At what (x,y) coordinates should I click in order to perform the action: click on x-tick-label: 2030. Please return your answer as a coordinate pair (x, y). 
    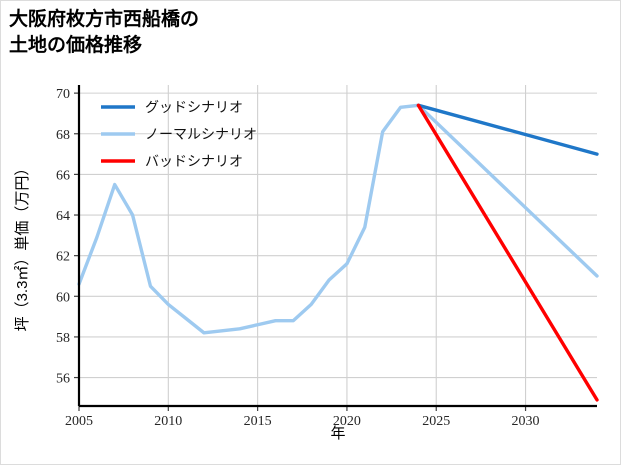
    Looking at the image, I should click on (526, 421).